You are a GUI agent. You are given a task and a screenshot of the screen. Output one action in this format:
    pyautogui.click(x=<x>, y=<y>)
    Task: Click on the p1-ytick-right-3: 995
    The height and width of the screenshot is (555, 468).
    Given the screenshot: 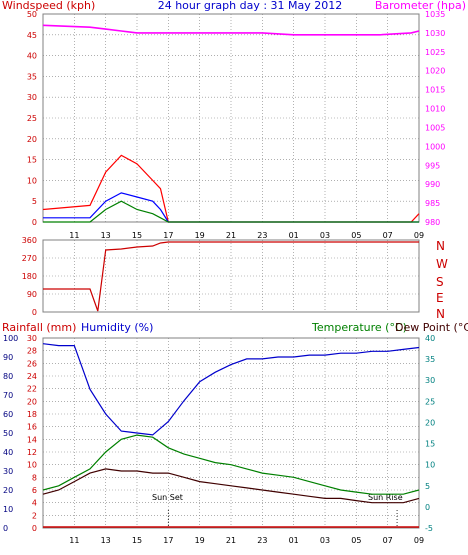 What is the action you would take?
    pyautogui.click(x=432, y=165)
    